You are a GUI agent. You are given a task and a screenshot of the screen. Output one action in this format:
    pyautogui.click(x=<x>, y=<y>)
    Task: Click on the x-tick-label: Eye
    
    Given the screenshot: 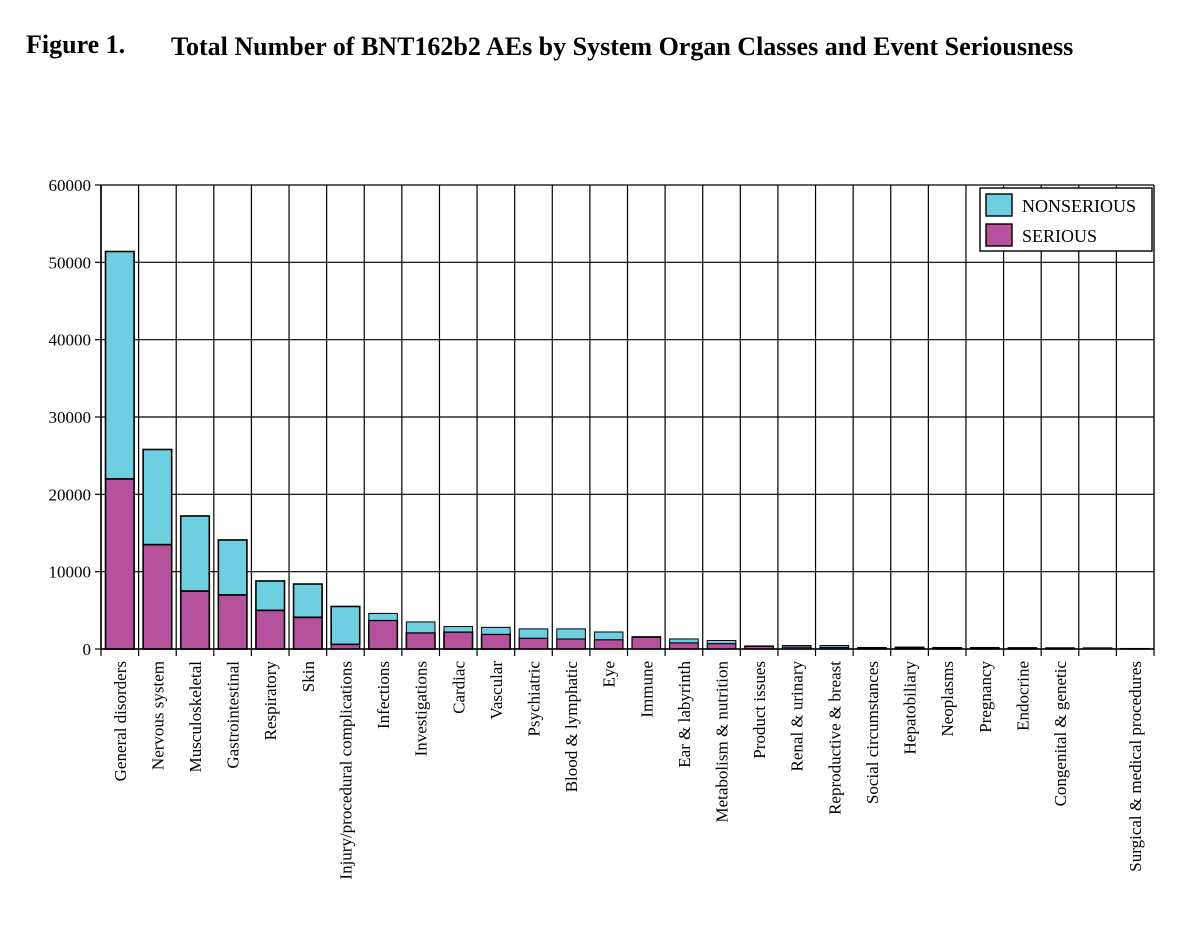 What is the action you would take?
    pyautogui.click(x=609, y=674)
    